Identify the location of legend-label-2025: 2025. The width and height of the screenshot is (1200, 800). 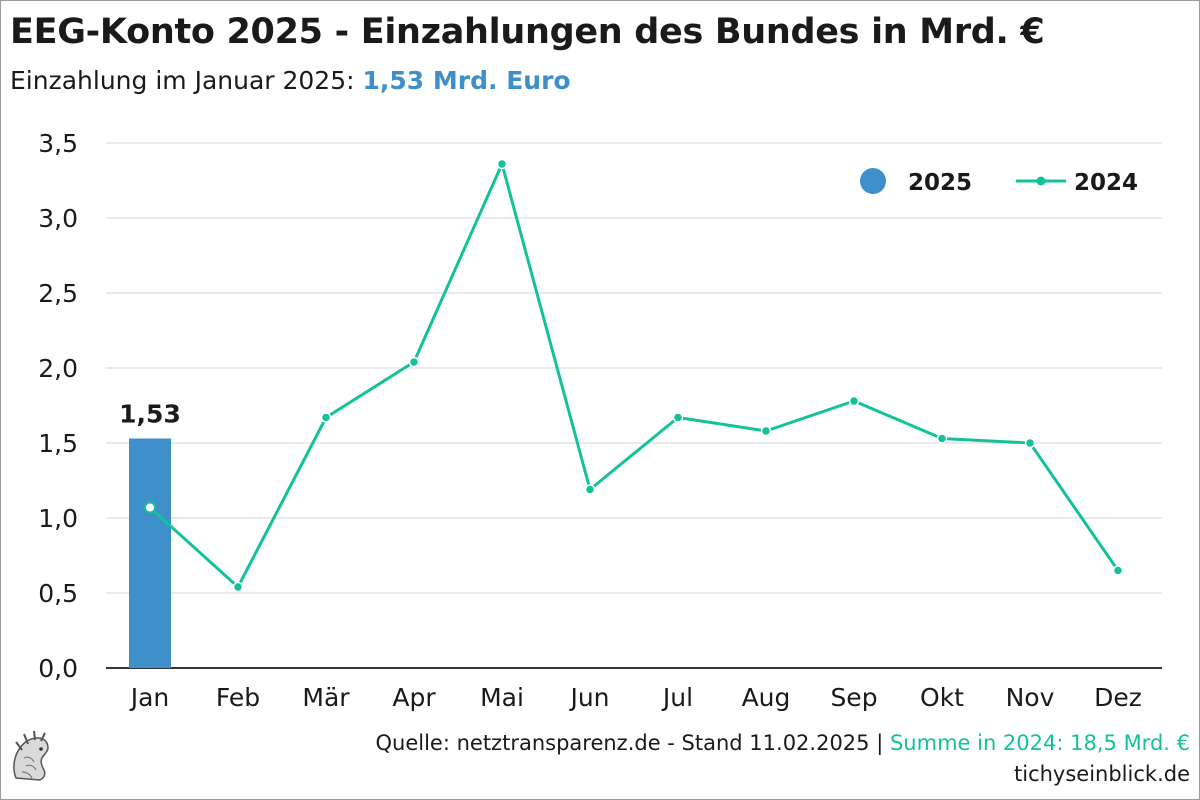
(940, 183).